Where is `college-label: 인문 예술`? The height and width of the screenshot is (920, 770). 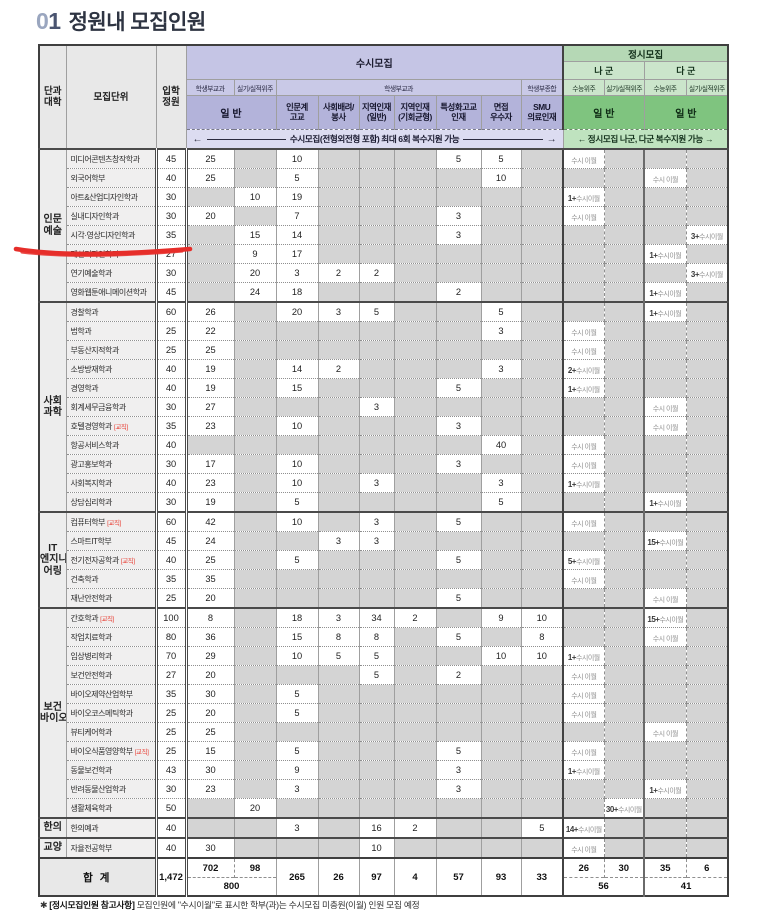 college-label: 인문 예술 is located at coordinates (52, 225).